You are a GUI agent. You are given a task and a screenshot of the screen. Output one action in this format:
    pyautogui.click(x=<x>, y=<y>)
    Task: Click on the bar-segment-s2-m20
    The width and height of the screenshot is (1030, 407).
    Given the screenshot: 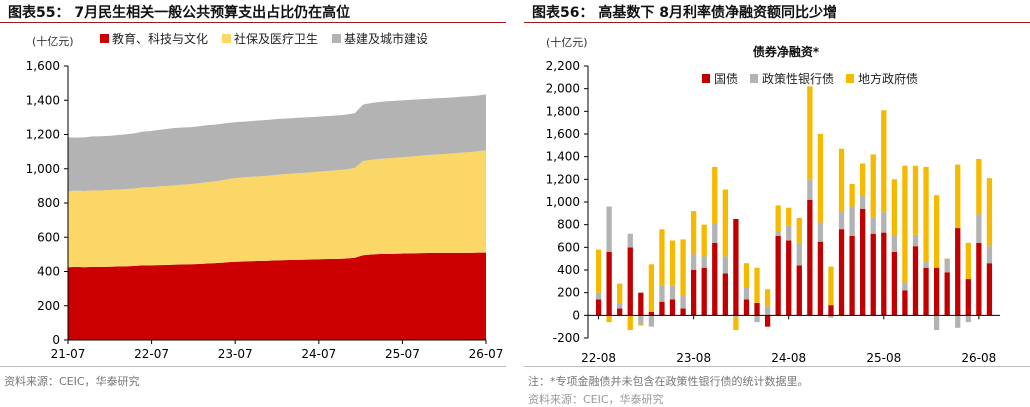 What is the action you would take?
    pyautogui.click(x=810, y=133)
    